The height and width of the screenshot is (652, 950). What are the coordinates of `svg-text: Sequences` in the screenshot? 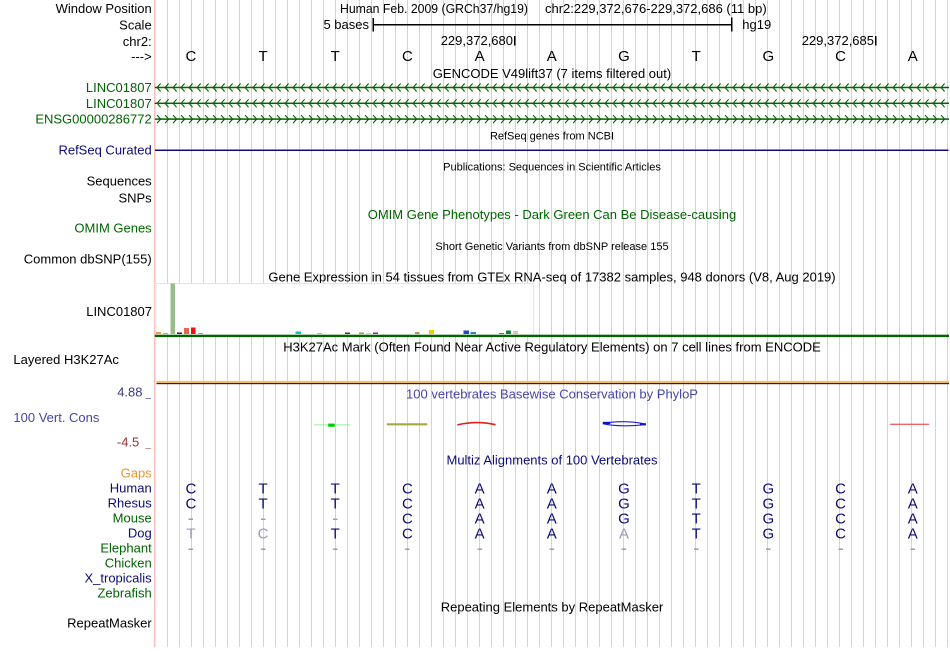 It's located at (120, 181).